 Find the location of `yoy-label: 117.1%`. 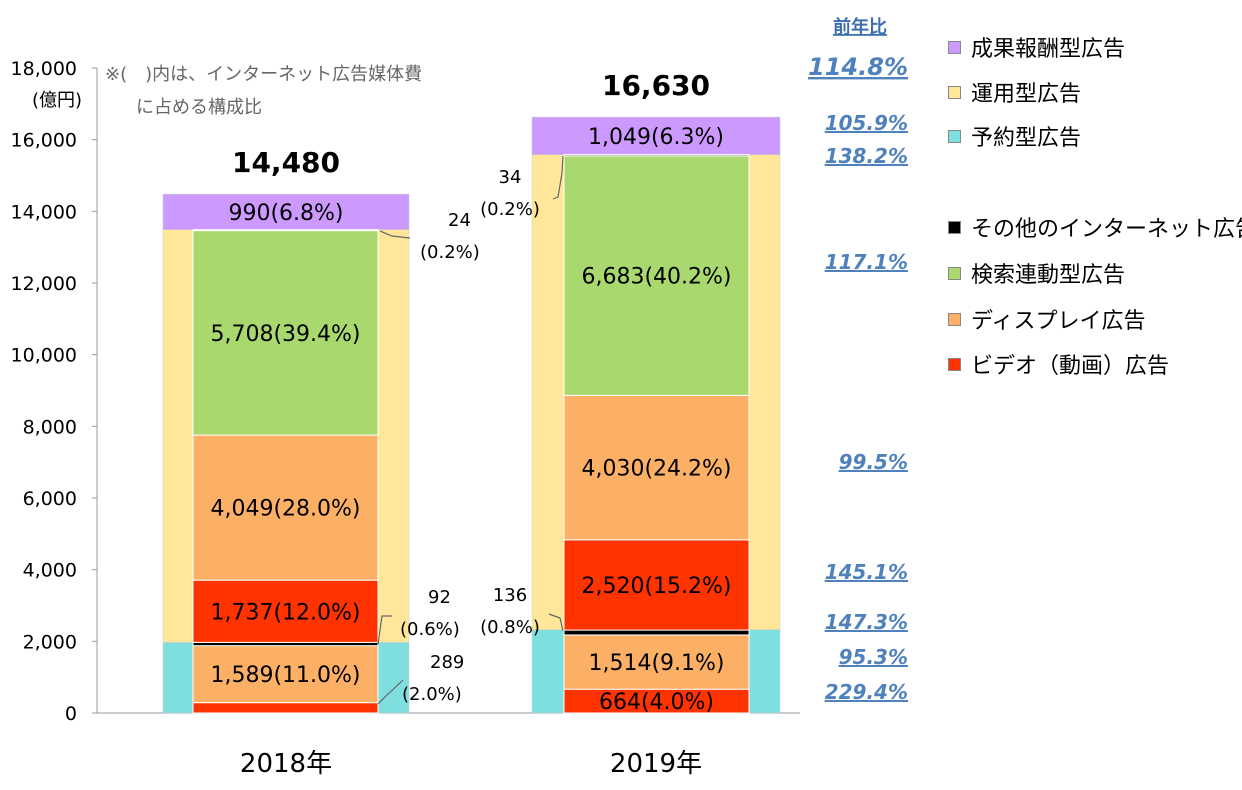

yoy-label: 117.1% is located at coordinates (866, 262).